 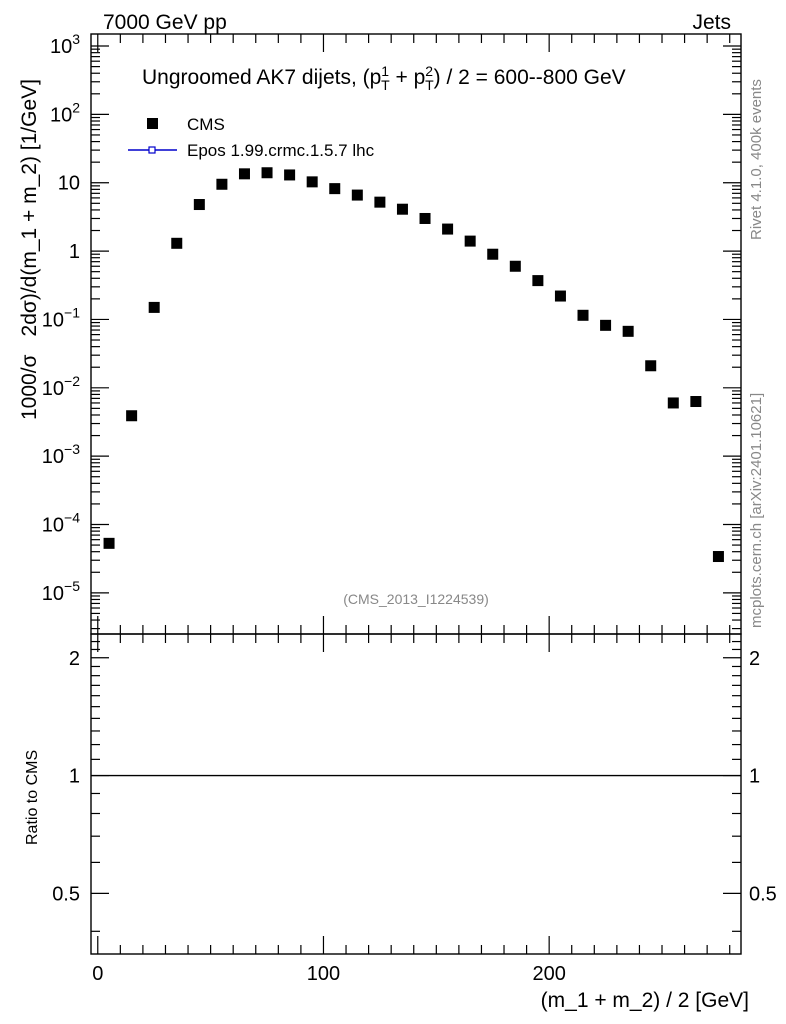 I want to click on legend-cms-label: CMS, so click(x=206, y=124).